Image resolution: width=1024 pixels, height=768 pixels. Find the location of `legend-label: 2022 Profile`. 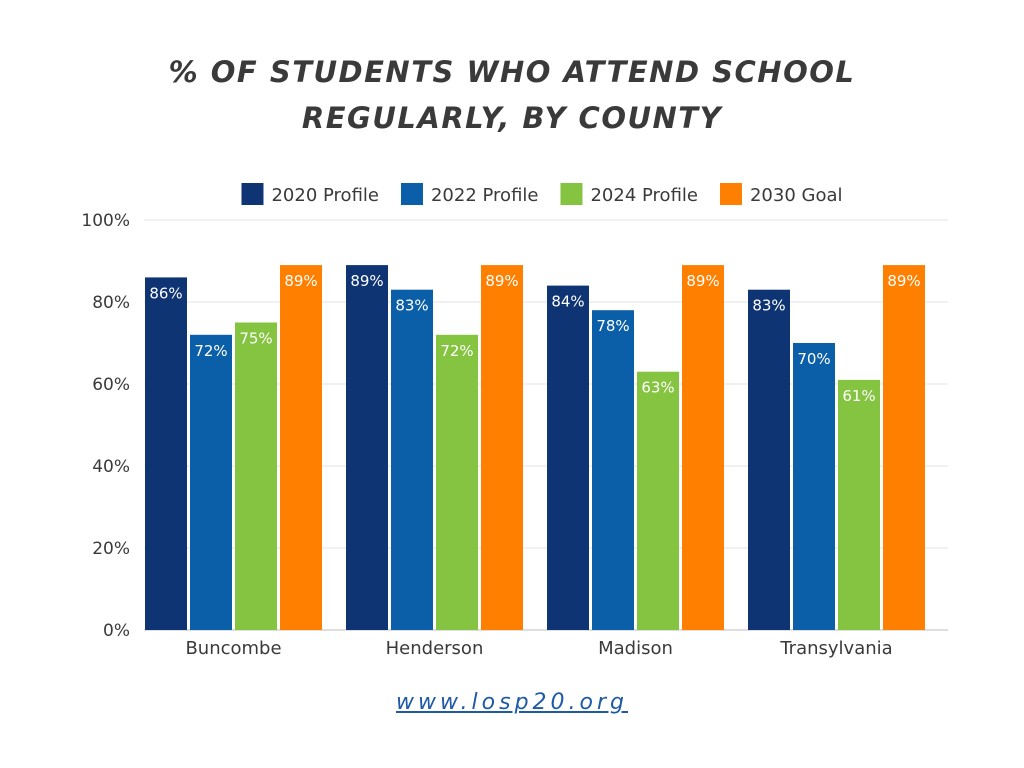

legend-label: 2022 Profile is located at coordinates (485, 195).